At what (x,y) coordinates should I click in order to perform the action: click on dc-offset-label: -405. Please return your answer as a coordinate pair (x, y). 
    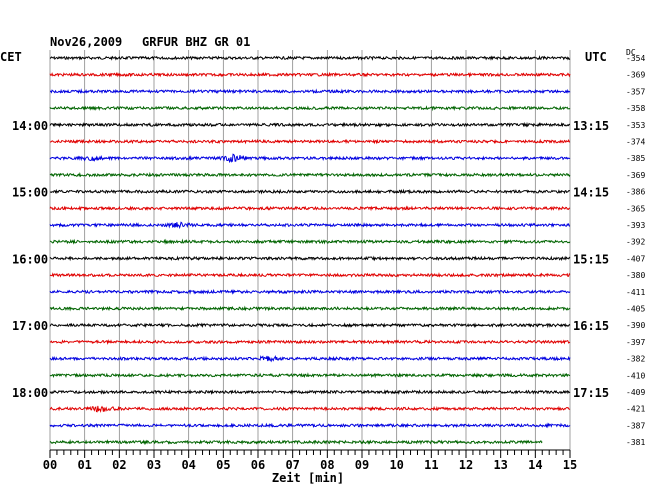
    Looking at the image, I should click on (635, 309).